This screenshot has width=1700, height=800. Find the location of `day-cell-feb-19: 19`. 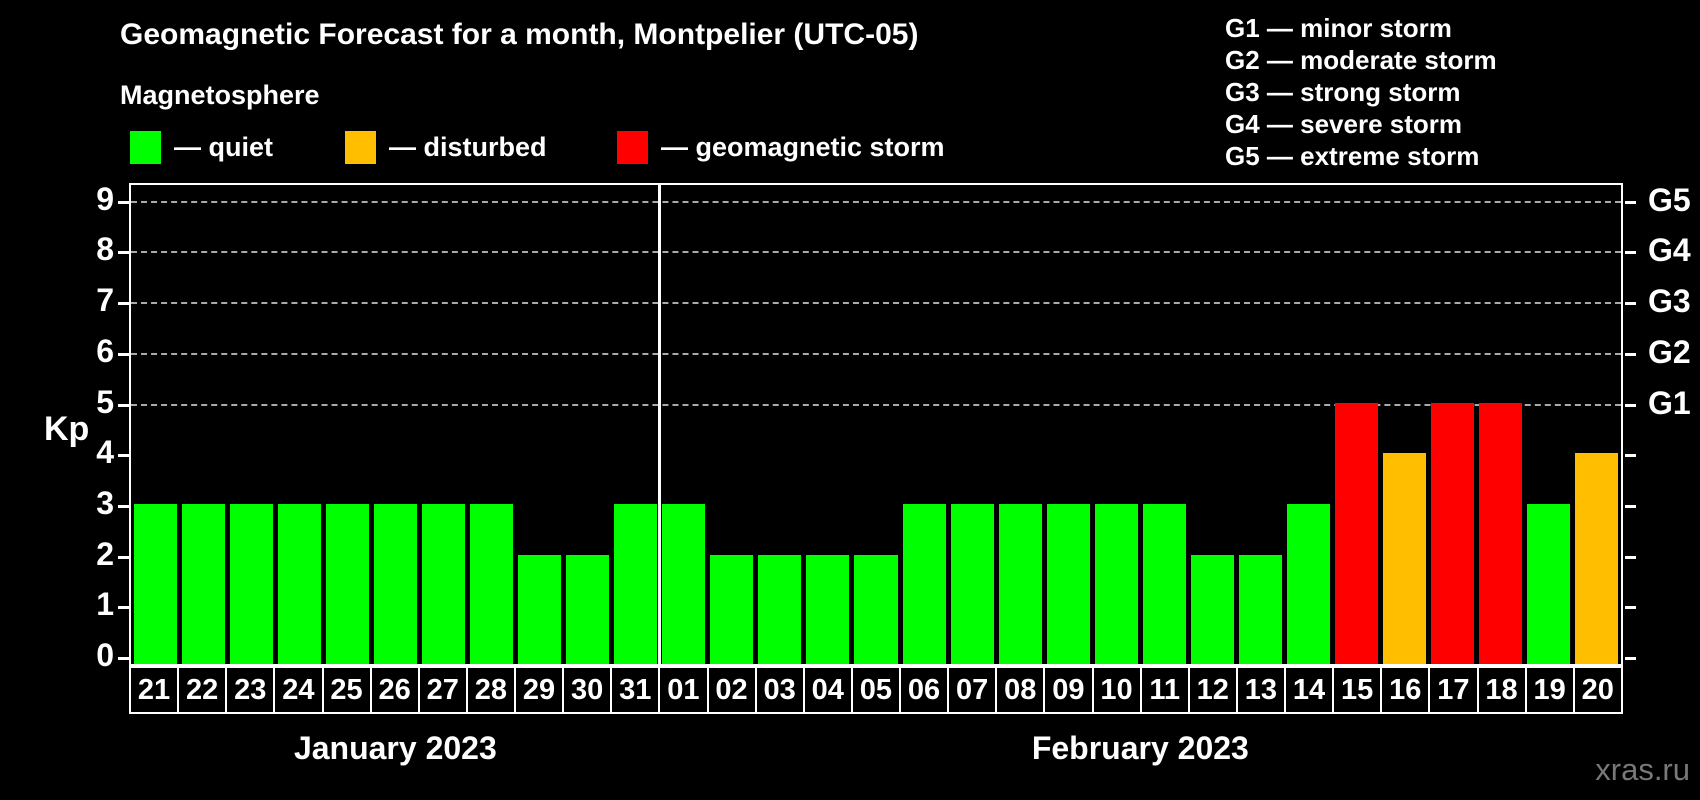

day-cell-feb-19: 19 is located at coordinates (1551, 690).